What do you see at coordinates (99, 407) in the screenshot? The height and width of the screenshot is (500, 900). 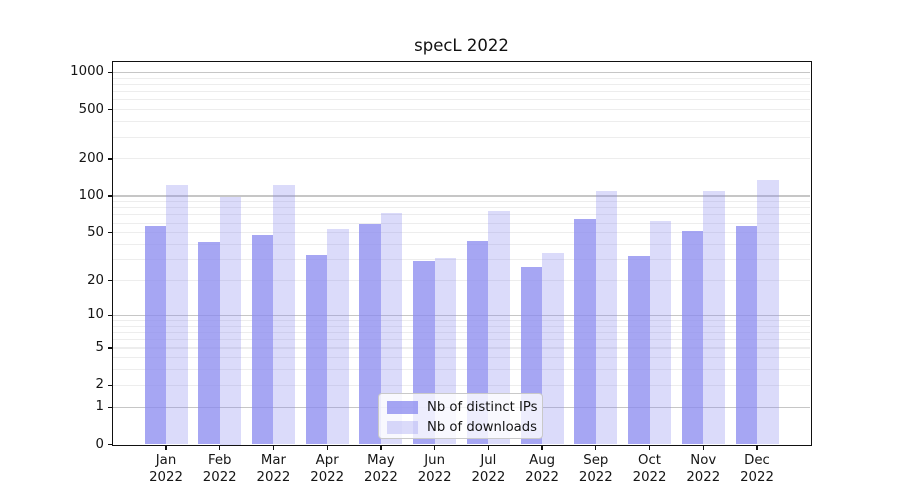 I see `y-tick-label: 1` at bounding box center [99, 407].